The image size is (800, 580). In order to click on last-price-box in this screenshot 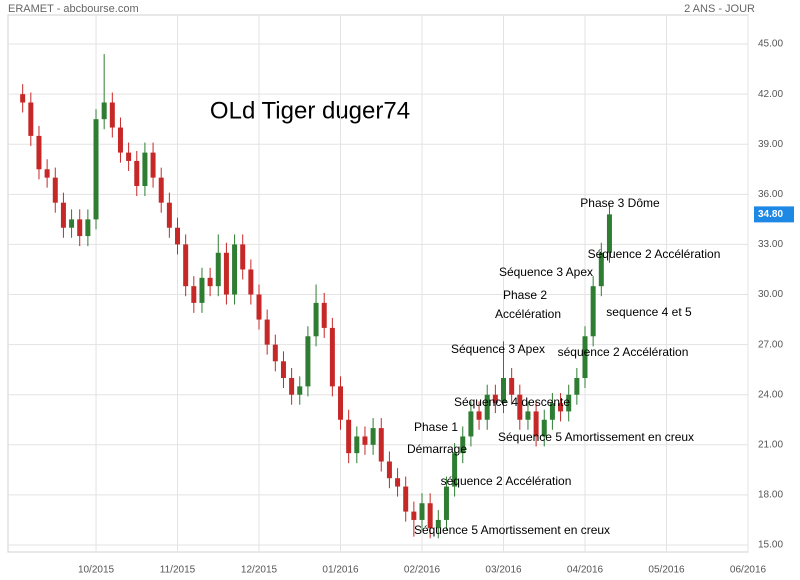, I will do `click(774, 214)`.